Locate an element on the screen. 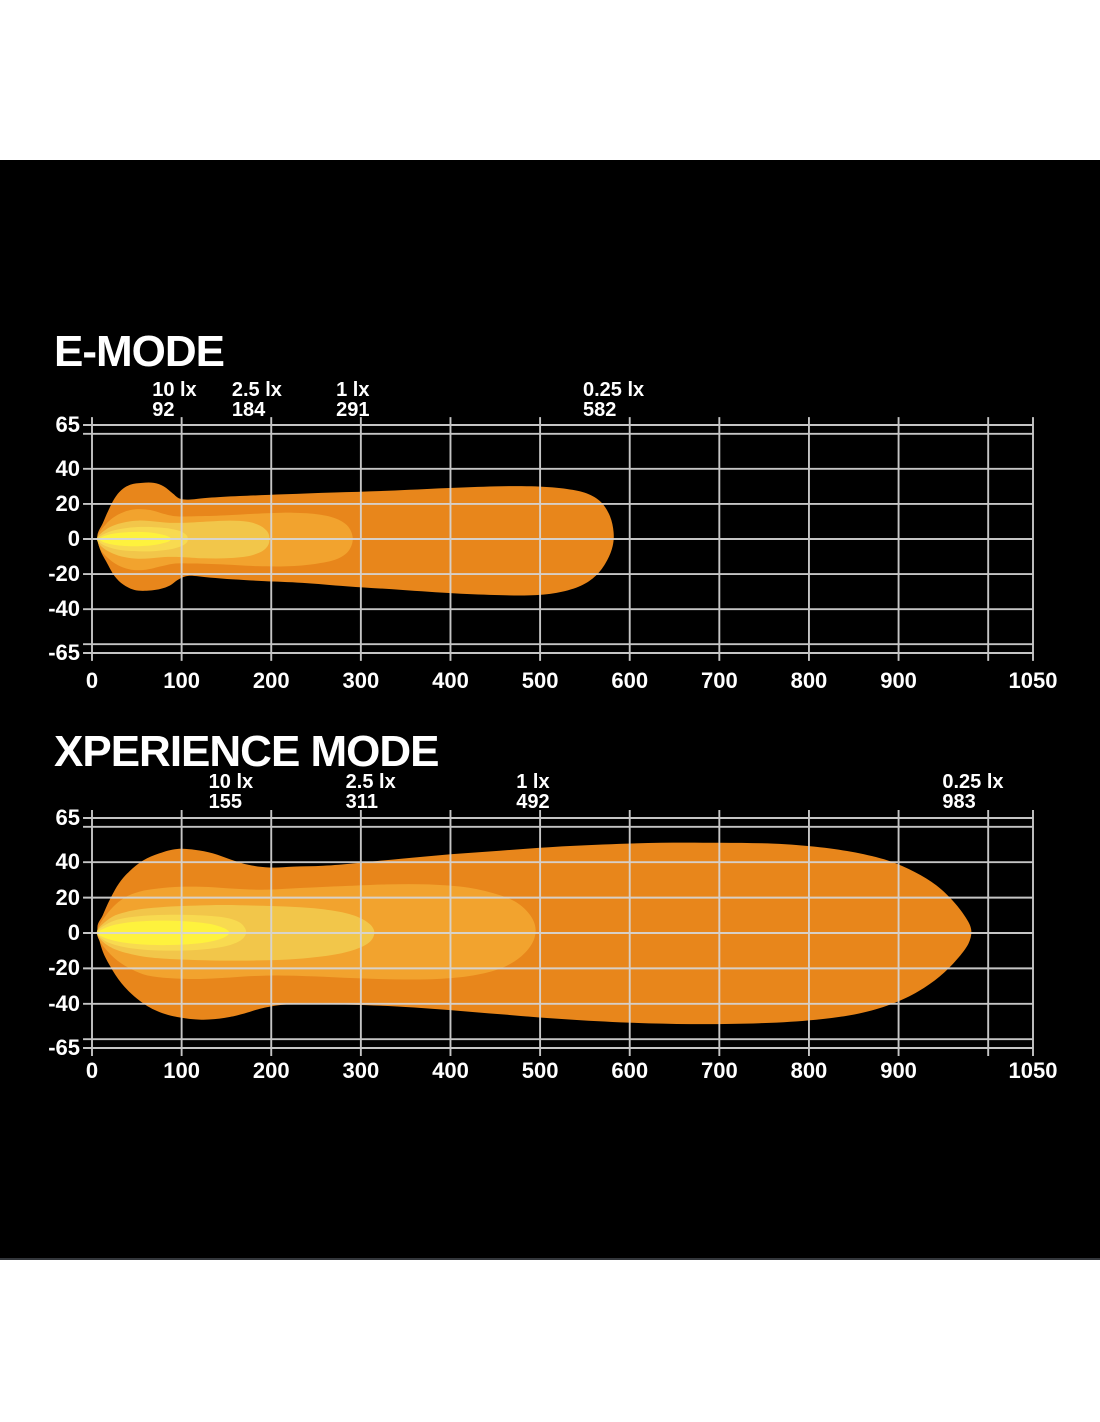  isolux-annotation: 2.5 lx 184 is located at coordinates (257, 400).